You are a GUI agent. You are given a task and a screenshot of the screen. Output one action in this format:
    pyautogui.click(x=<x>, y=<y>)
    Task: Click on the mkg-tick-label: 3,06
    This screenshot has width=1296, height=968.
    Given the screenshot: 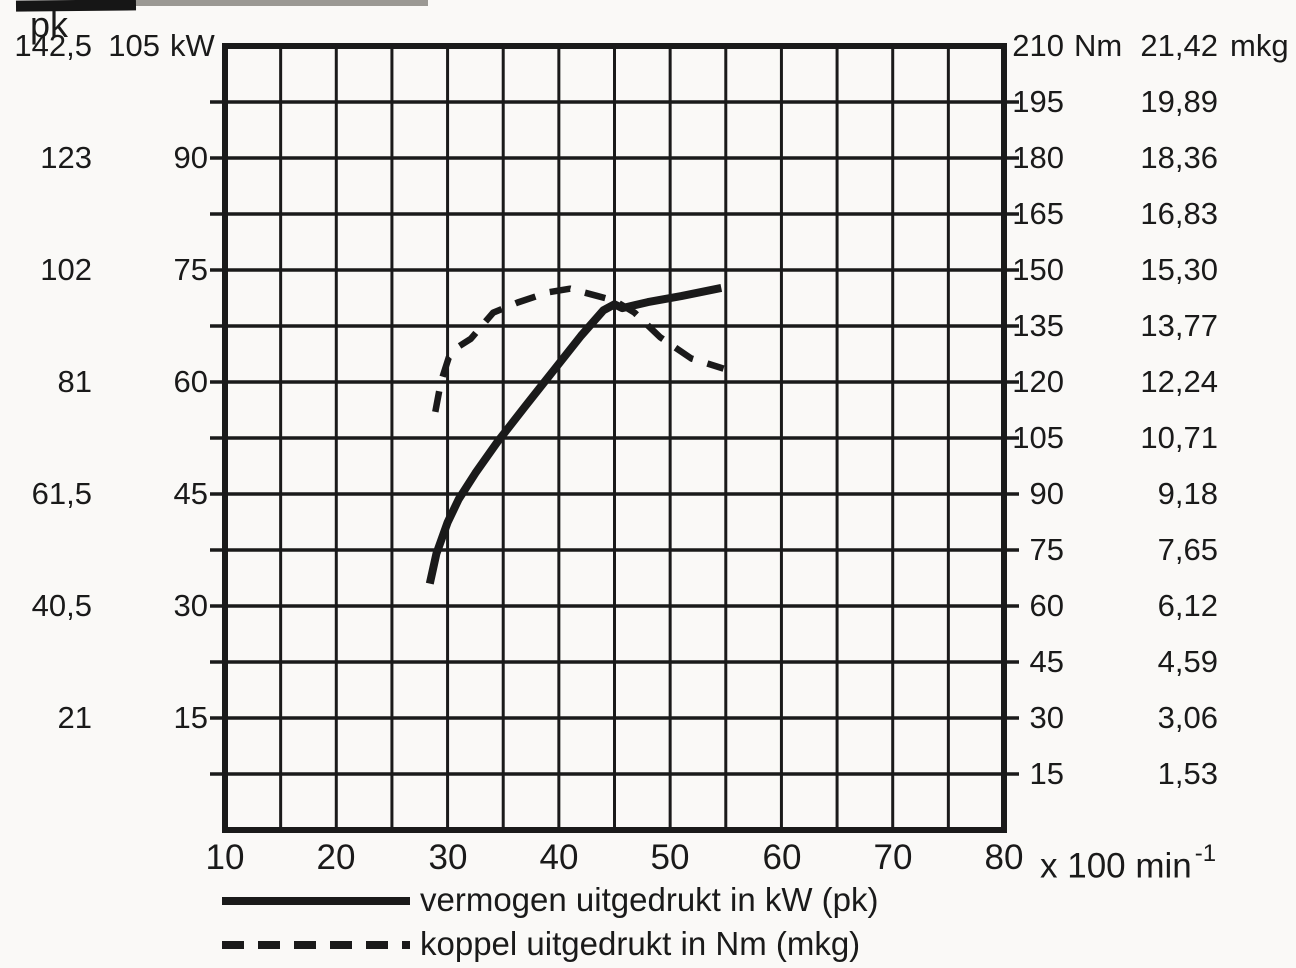 What is the action you would take?
    pyautogui.click(x=1187, y=717)
    